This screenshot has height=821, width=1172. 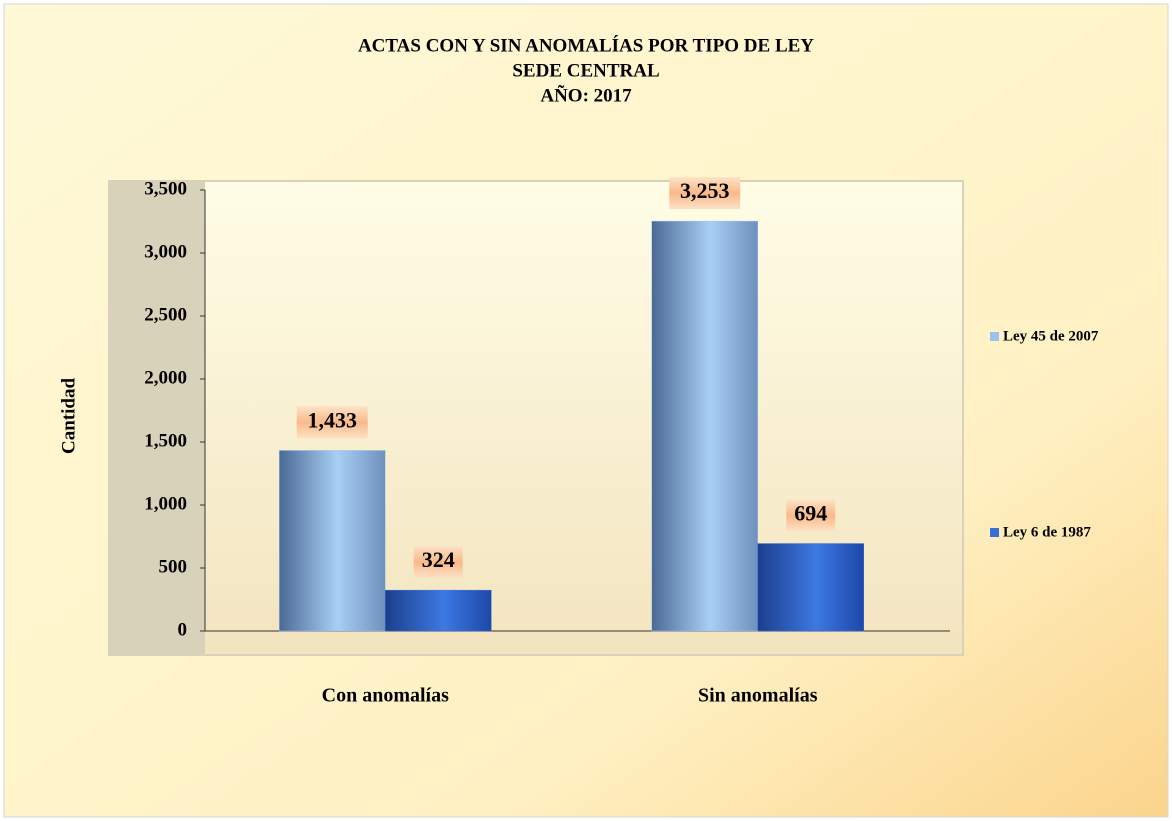 What do you see at coordinates (1051, 336) in the screenshot?
I see `legend-label: Ley 45 de 2007` at bounding box center [1051, 336].